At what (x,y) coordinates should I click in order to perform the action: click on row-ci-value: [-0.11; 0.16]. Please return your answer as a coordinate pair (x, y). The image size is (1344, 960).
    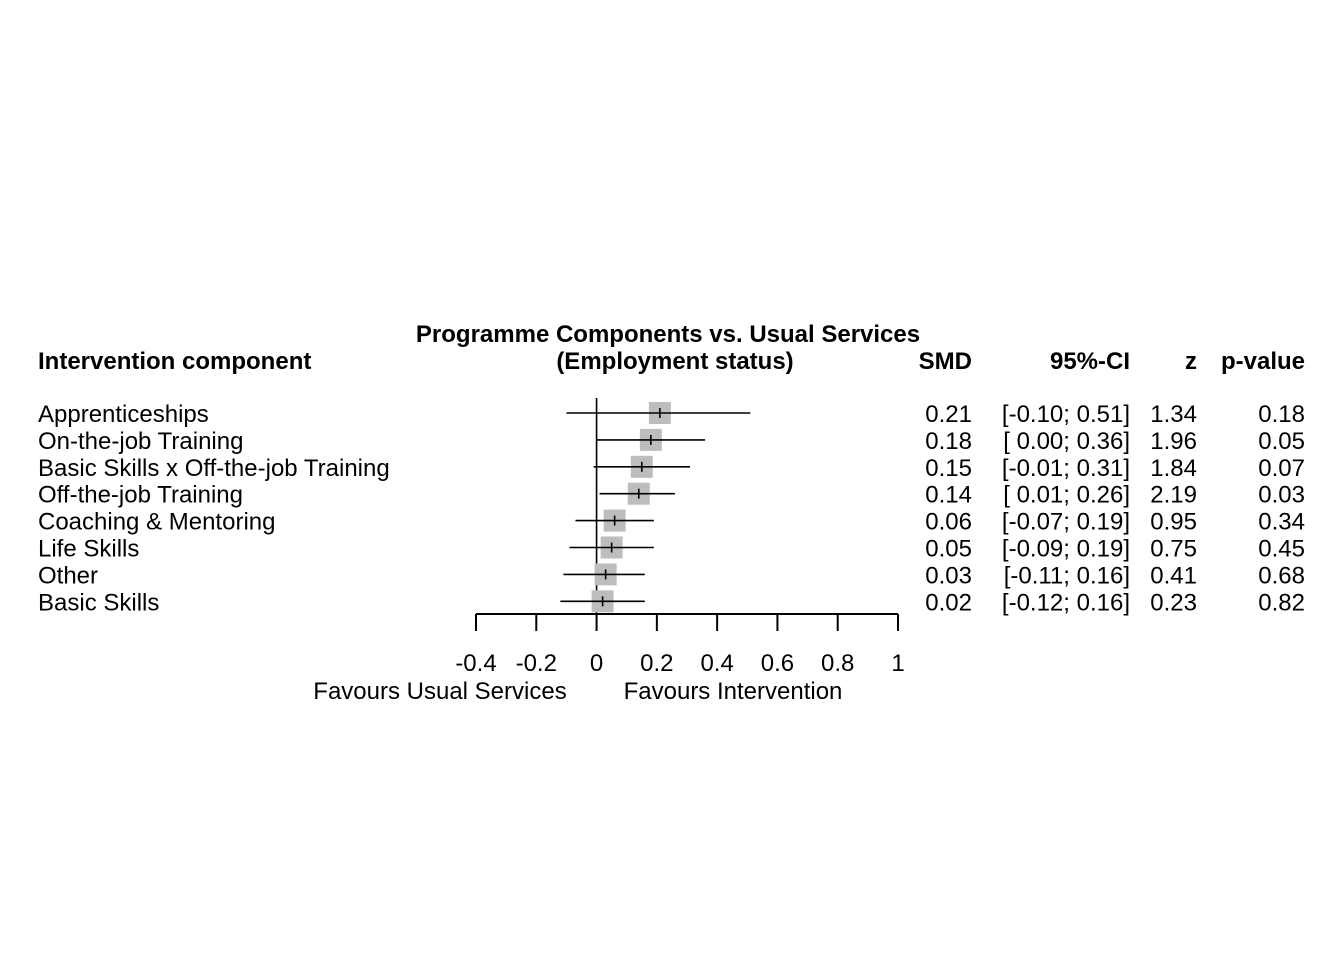
    Looking at the image, I should click on (1067, 575).